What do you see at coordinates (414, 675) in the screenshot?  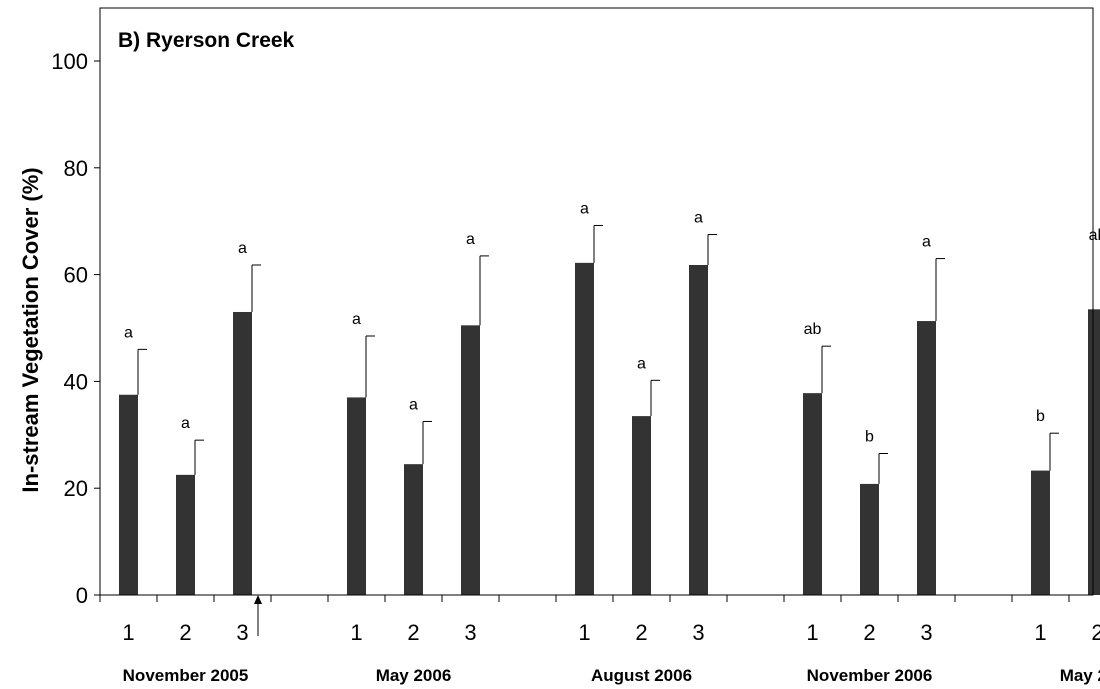 I see `x-group-label: May 2006` at bounding box center [414, 675].